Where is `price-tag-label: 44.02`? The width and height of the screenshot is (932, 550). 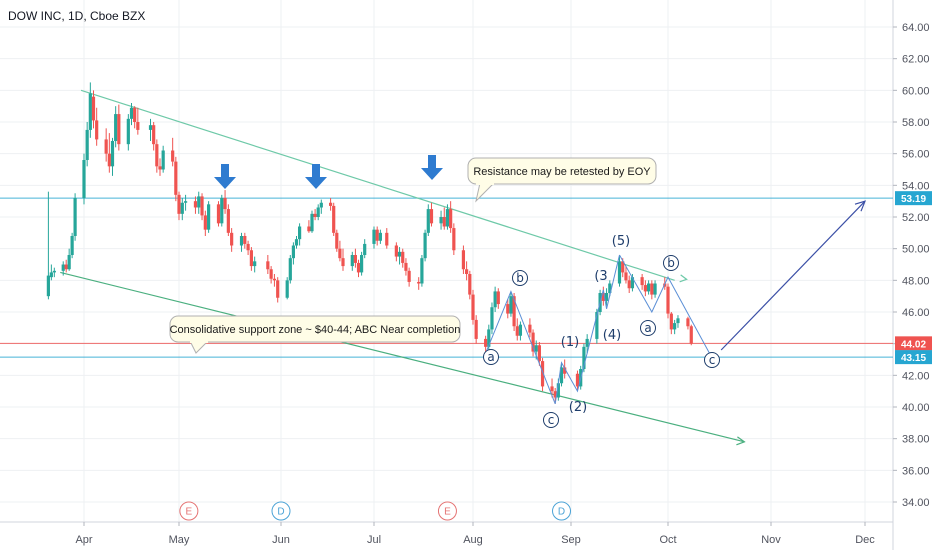
price-tag-label: 44.02 is located at coordinates (913, 344).